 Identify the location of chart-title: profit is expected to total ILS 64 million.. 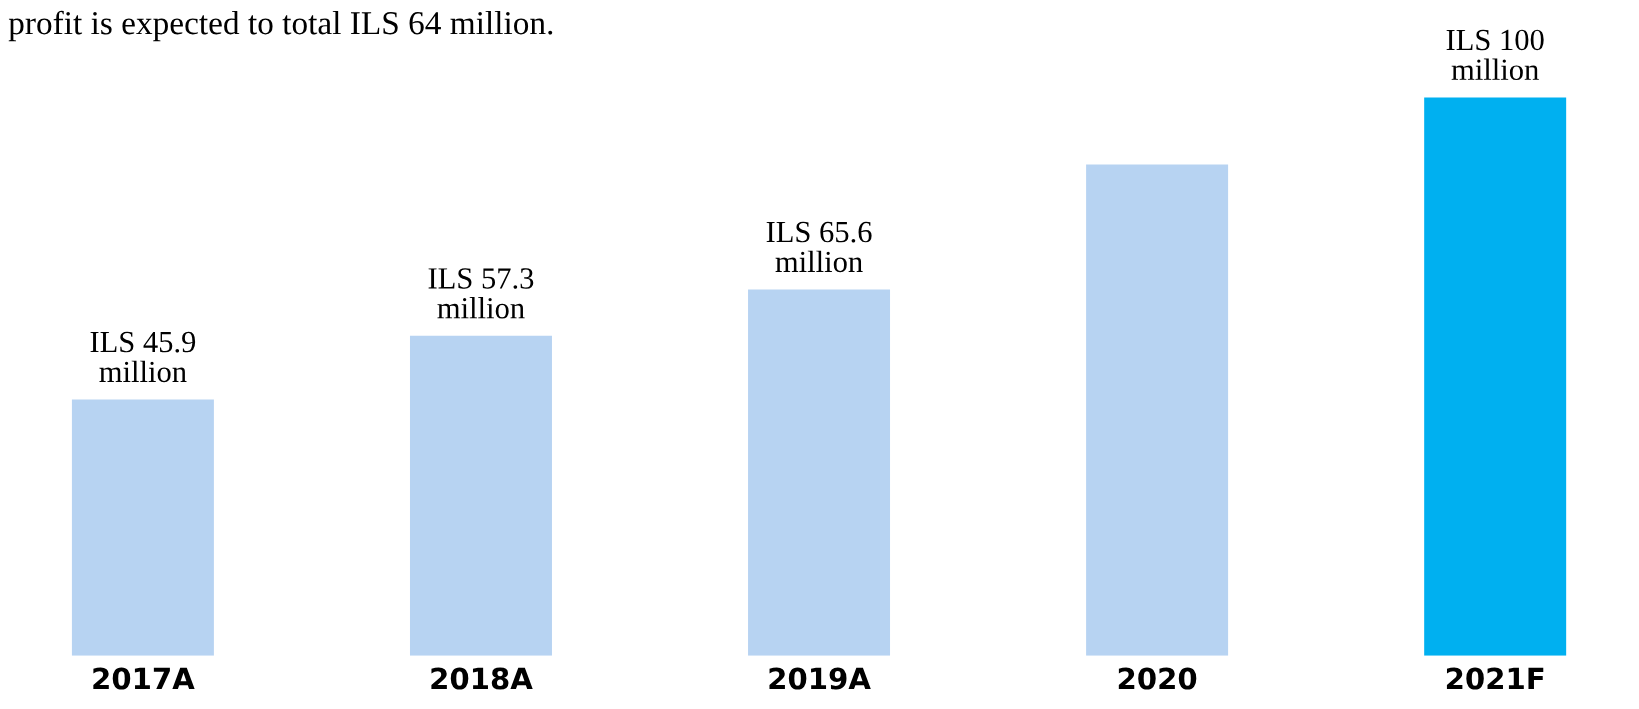
(280, 26).